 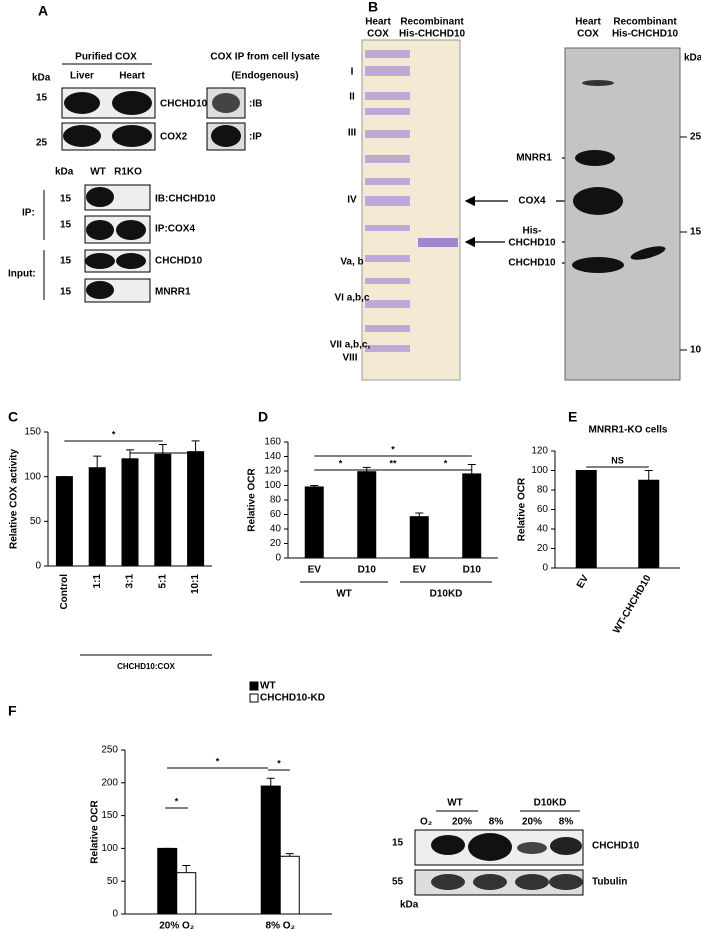 What do you see at coordinates (82, 76) in the screenshot?
I see `lane-label: Liver` at bounding box center [82, 76].